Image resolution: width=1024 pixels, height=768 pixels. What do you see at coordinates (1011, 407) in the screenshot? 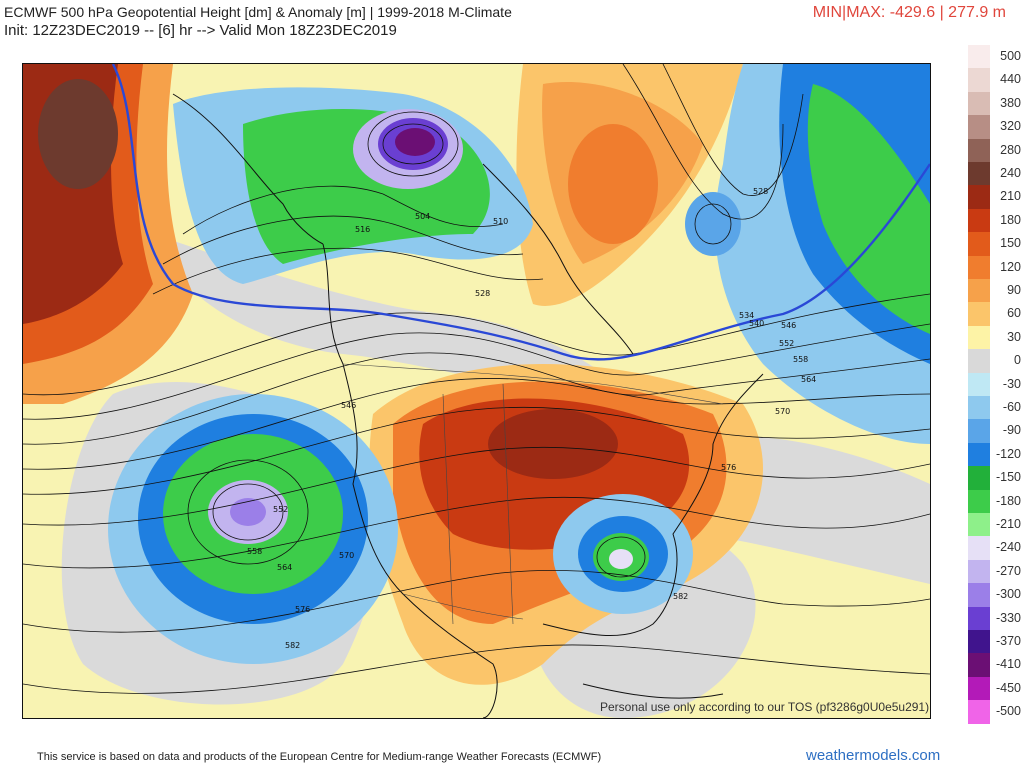
I see `legend-label: -60` at bounding box center [1011, 407].